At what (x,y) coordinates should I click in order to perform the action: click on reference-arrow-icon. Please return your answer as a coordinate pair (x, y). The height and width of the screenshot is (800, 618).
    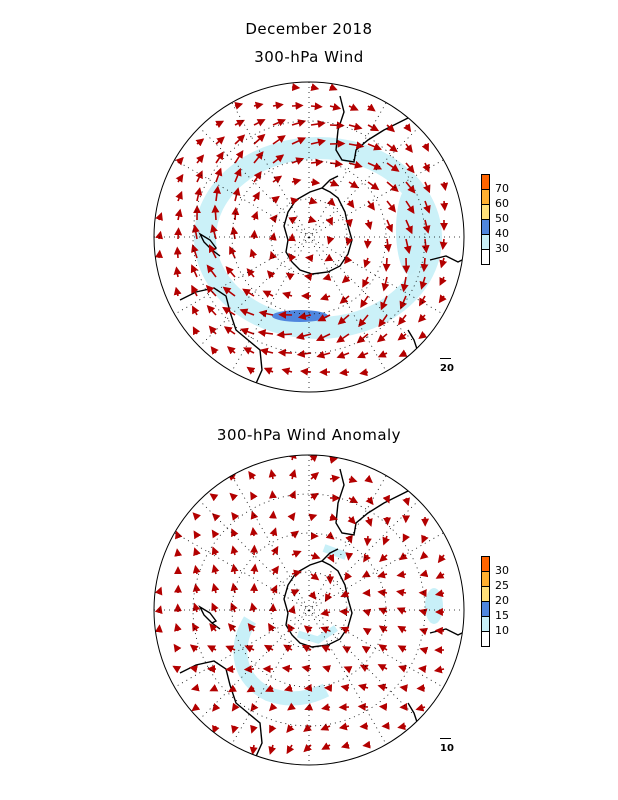
    Looking at the image, I should click on (445, 360).